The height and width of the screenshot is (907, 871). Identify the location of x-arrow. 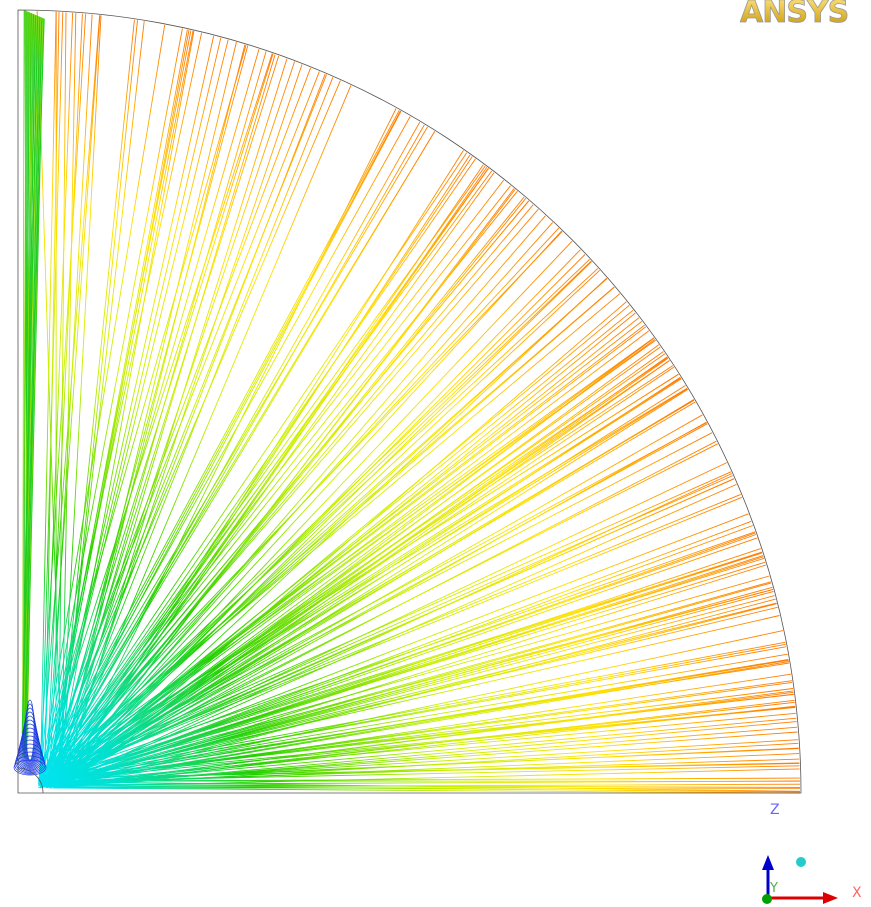
(830, 898).